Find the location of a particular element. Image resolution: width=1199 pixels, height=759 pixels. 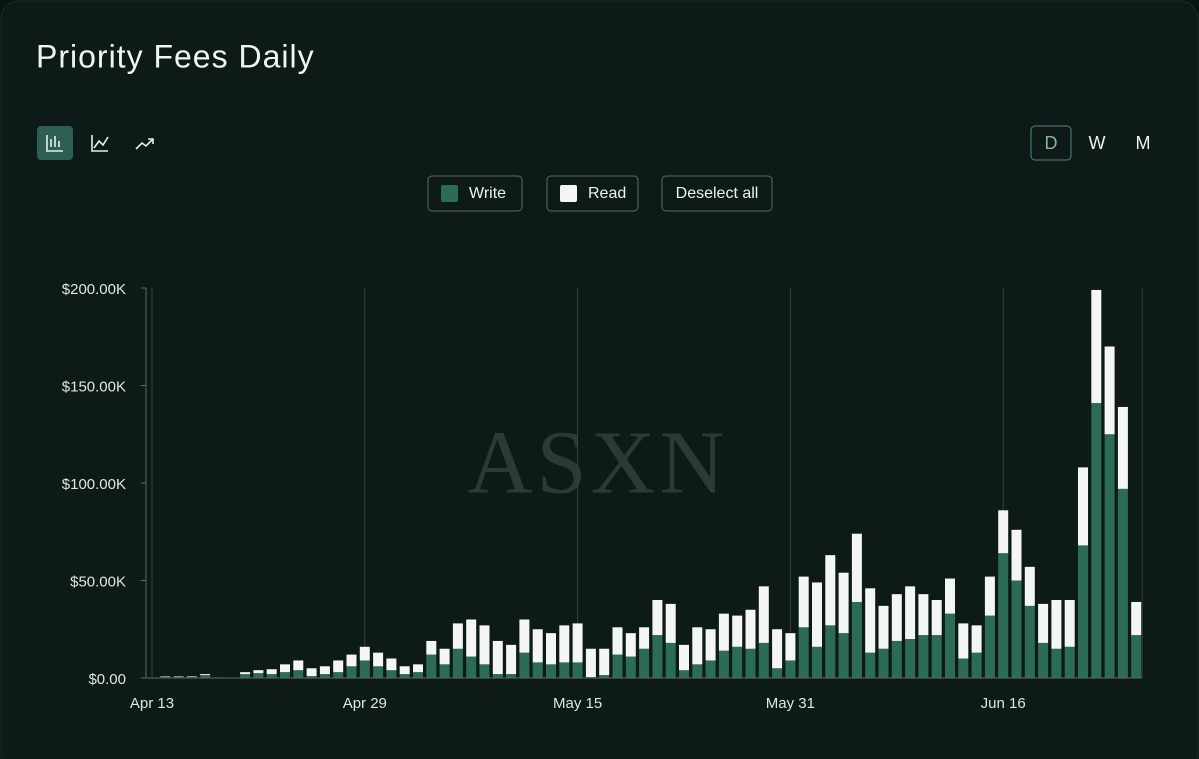

x-tick-label: May 15 is located at coordinates (577, 703).